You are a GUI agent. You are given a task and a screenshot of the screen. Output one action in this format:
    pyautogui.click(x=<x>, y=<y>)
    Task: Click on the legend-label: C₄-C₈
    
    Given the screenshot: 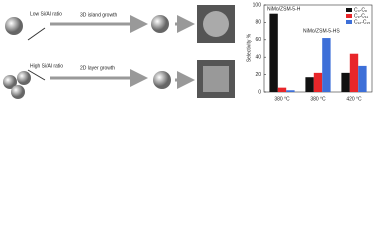 What is the action you would take?
    pyautogui.click(x=360, y=10)
    